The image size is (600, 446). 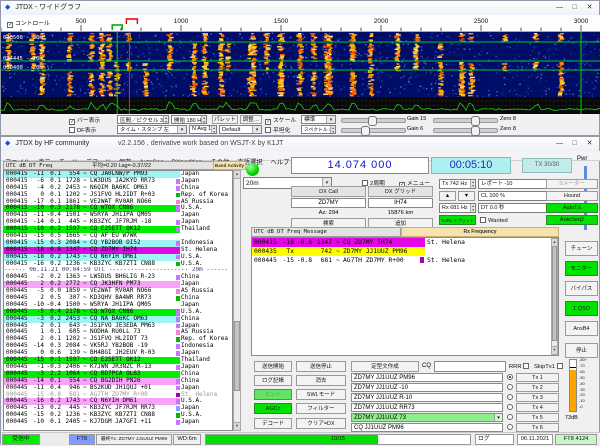 What do you see at coordinates (427, 417) in the screenshot?
I see `tx-message-5: ▾ZD7MY JJ1UUZ 73` at bounding box center [427, 417].